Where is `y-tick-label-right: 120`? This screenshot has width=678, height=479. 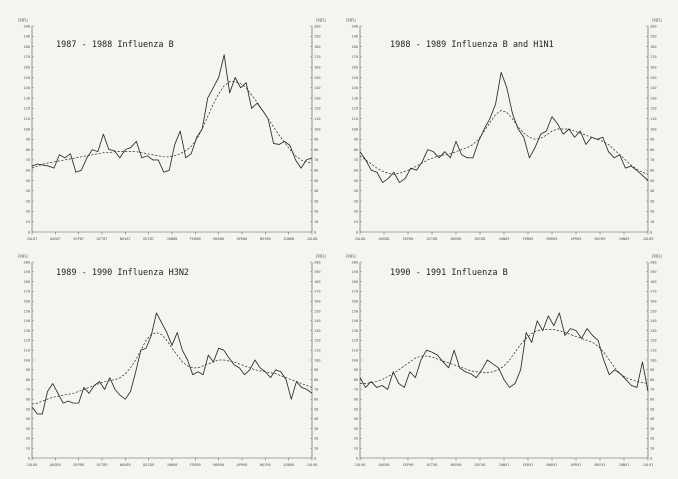 y-tick-label-right: 120 is located at coordinates (653, 109).